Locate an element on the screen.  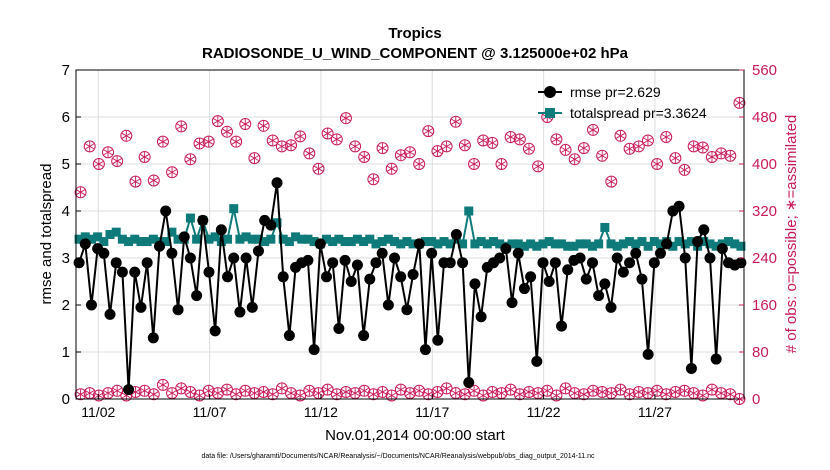
y-tick-label: 2 is located at coordinates (66, 305).